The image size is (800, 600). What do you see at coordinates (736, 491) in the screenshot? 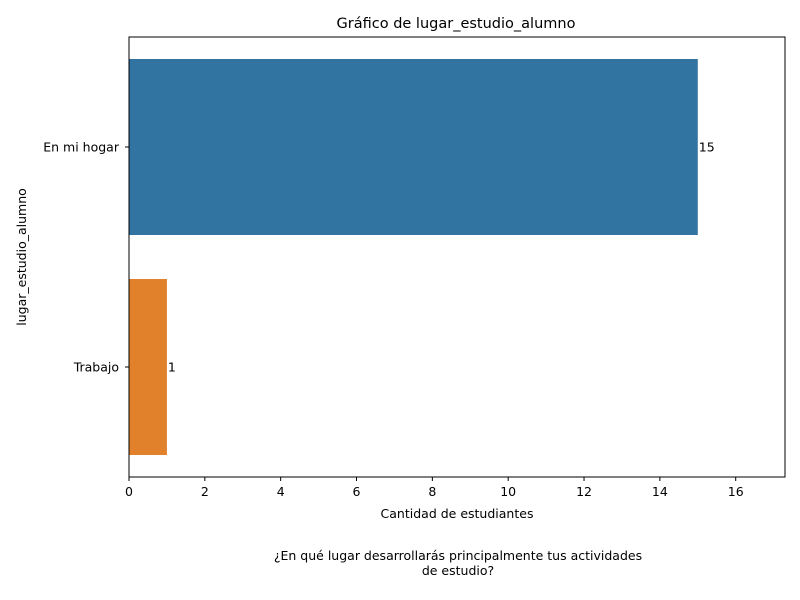
I see `x-tick-label: 16` at bounding box center [736, 491].